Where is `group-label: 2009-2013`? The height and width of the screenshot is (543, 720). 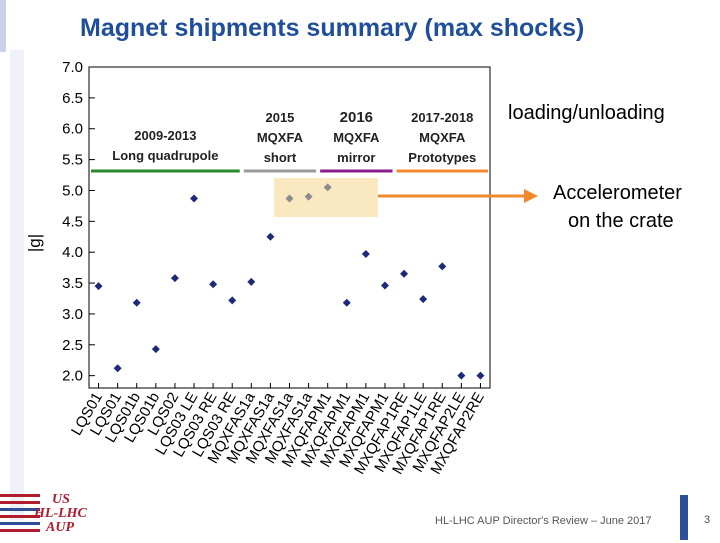
group-label: 2009-2013 is located at coordinates (165, 135).